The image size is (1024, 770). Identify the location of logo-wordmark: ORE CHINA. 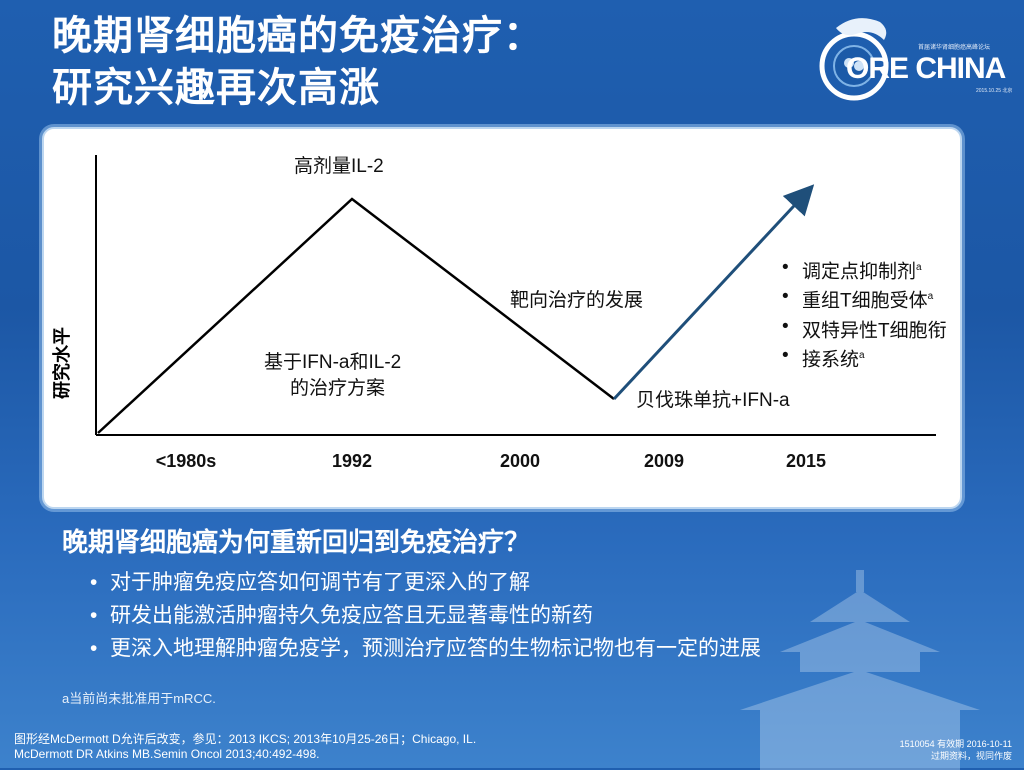
(926, 68).